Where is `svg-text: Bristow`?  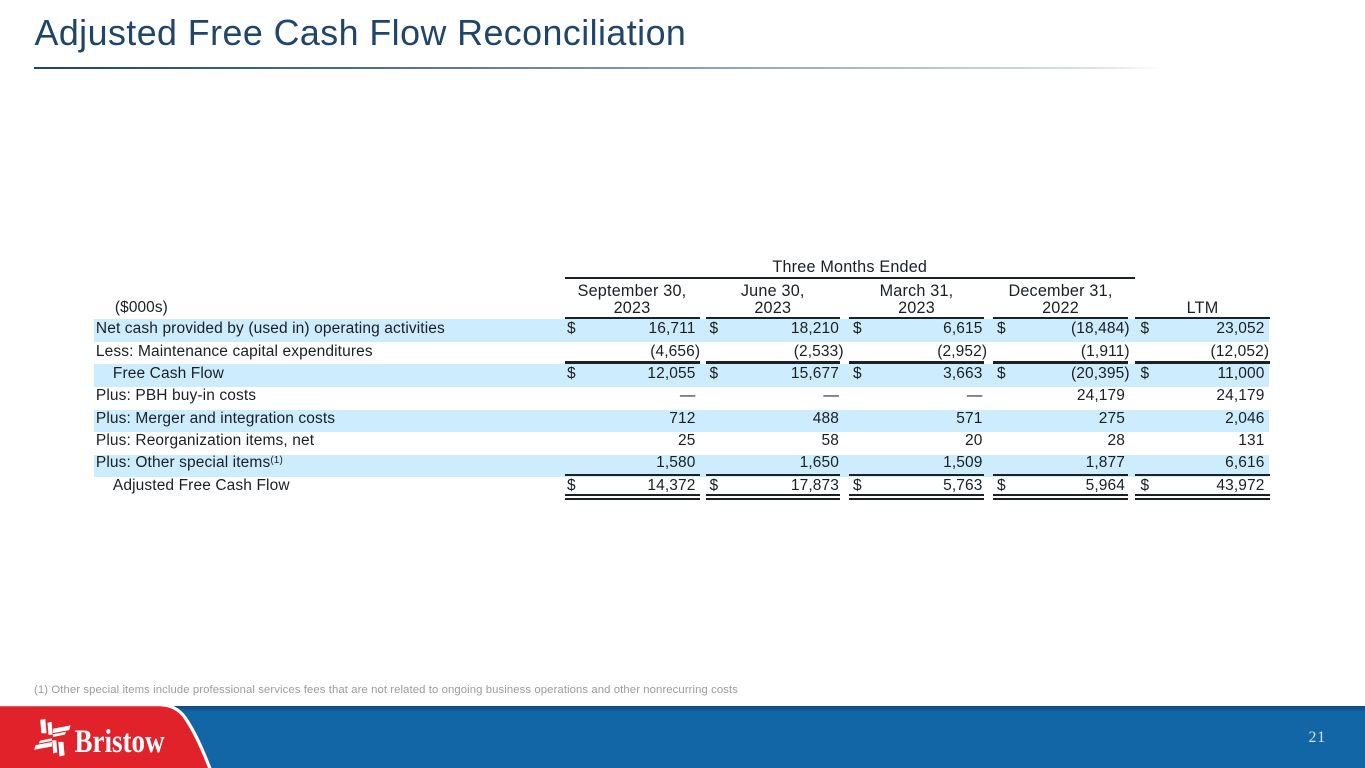
svg-text: Bristow is located at coordinates (120, 742).